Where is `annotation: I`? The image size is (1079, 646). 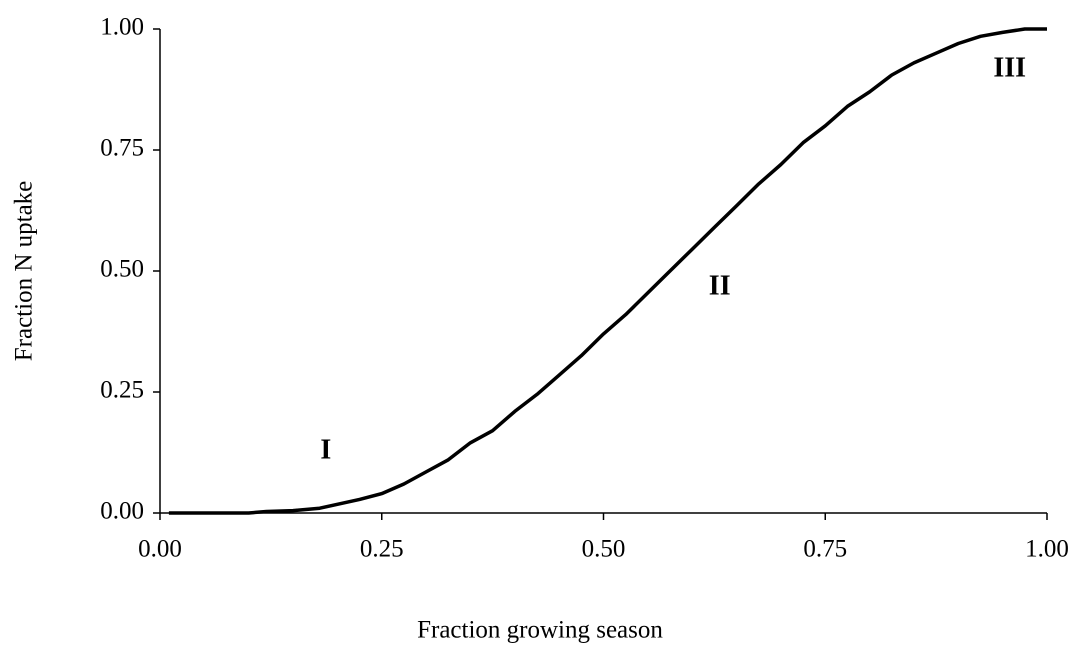 annotation: I is located at coordinates (325, 449).